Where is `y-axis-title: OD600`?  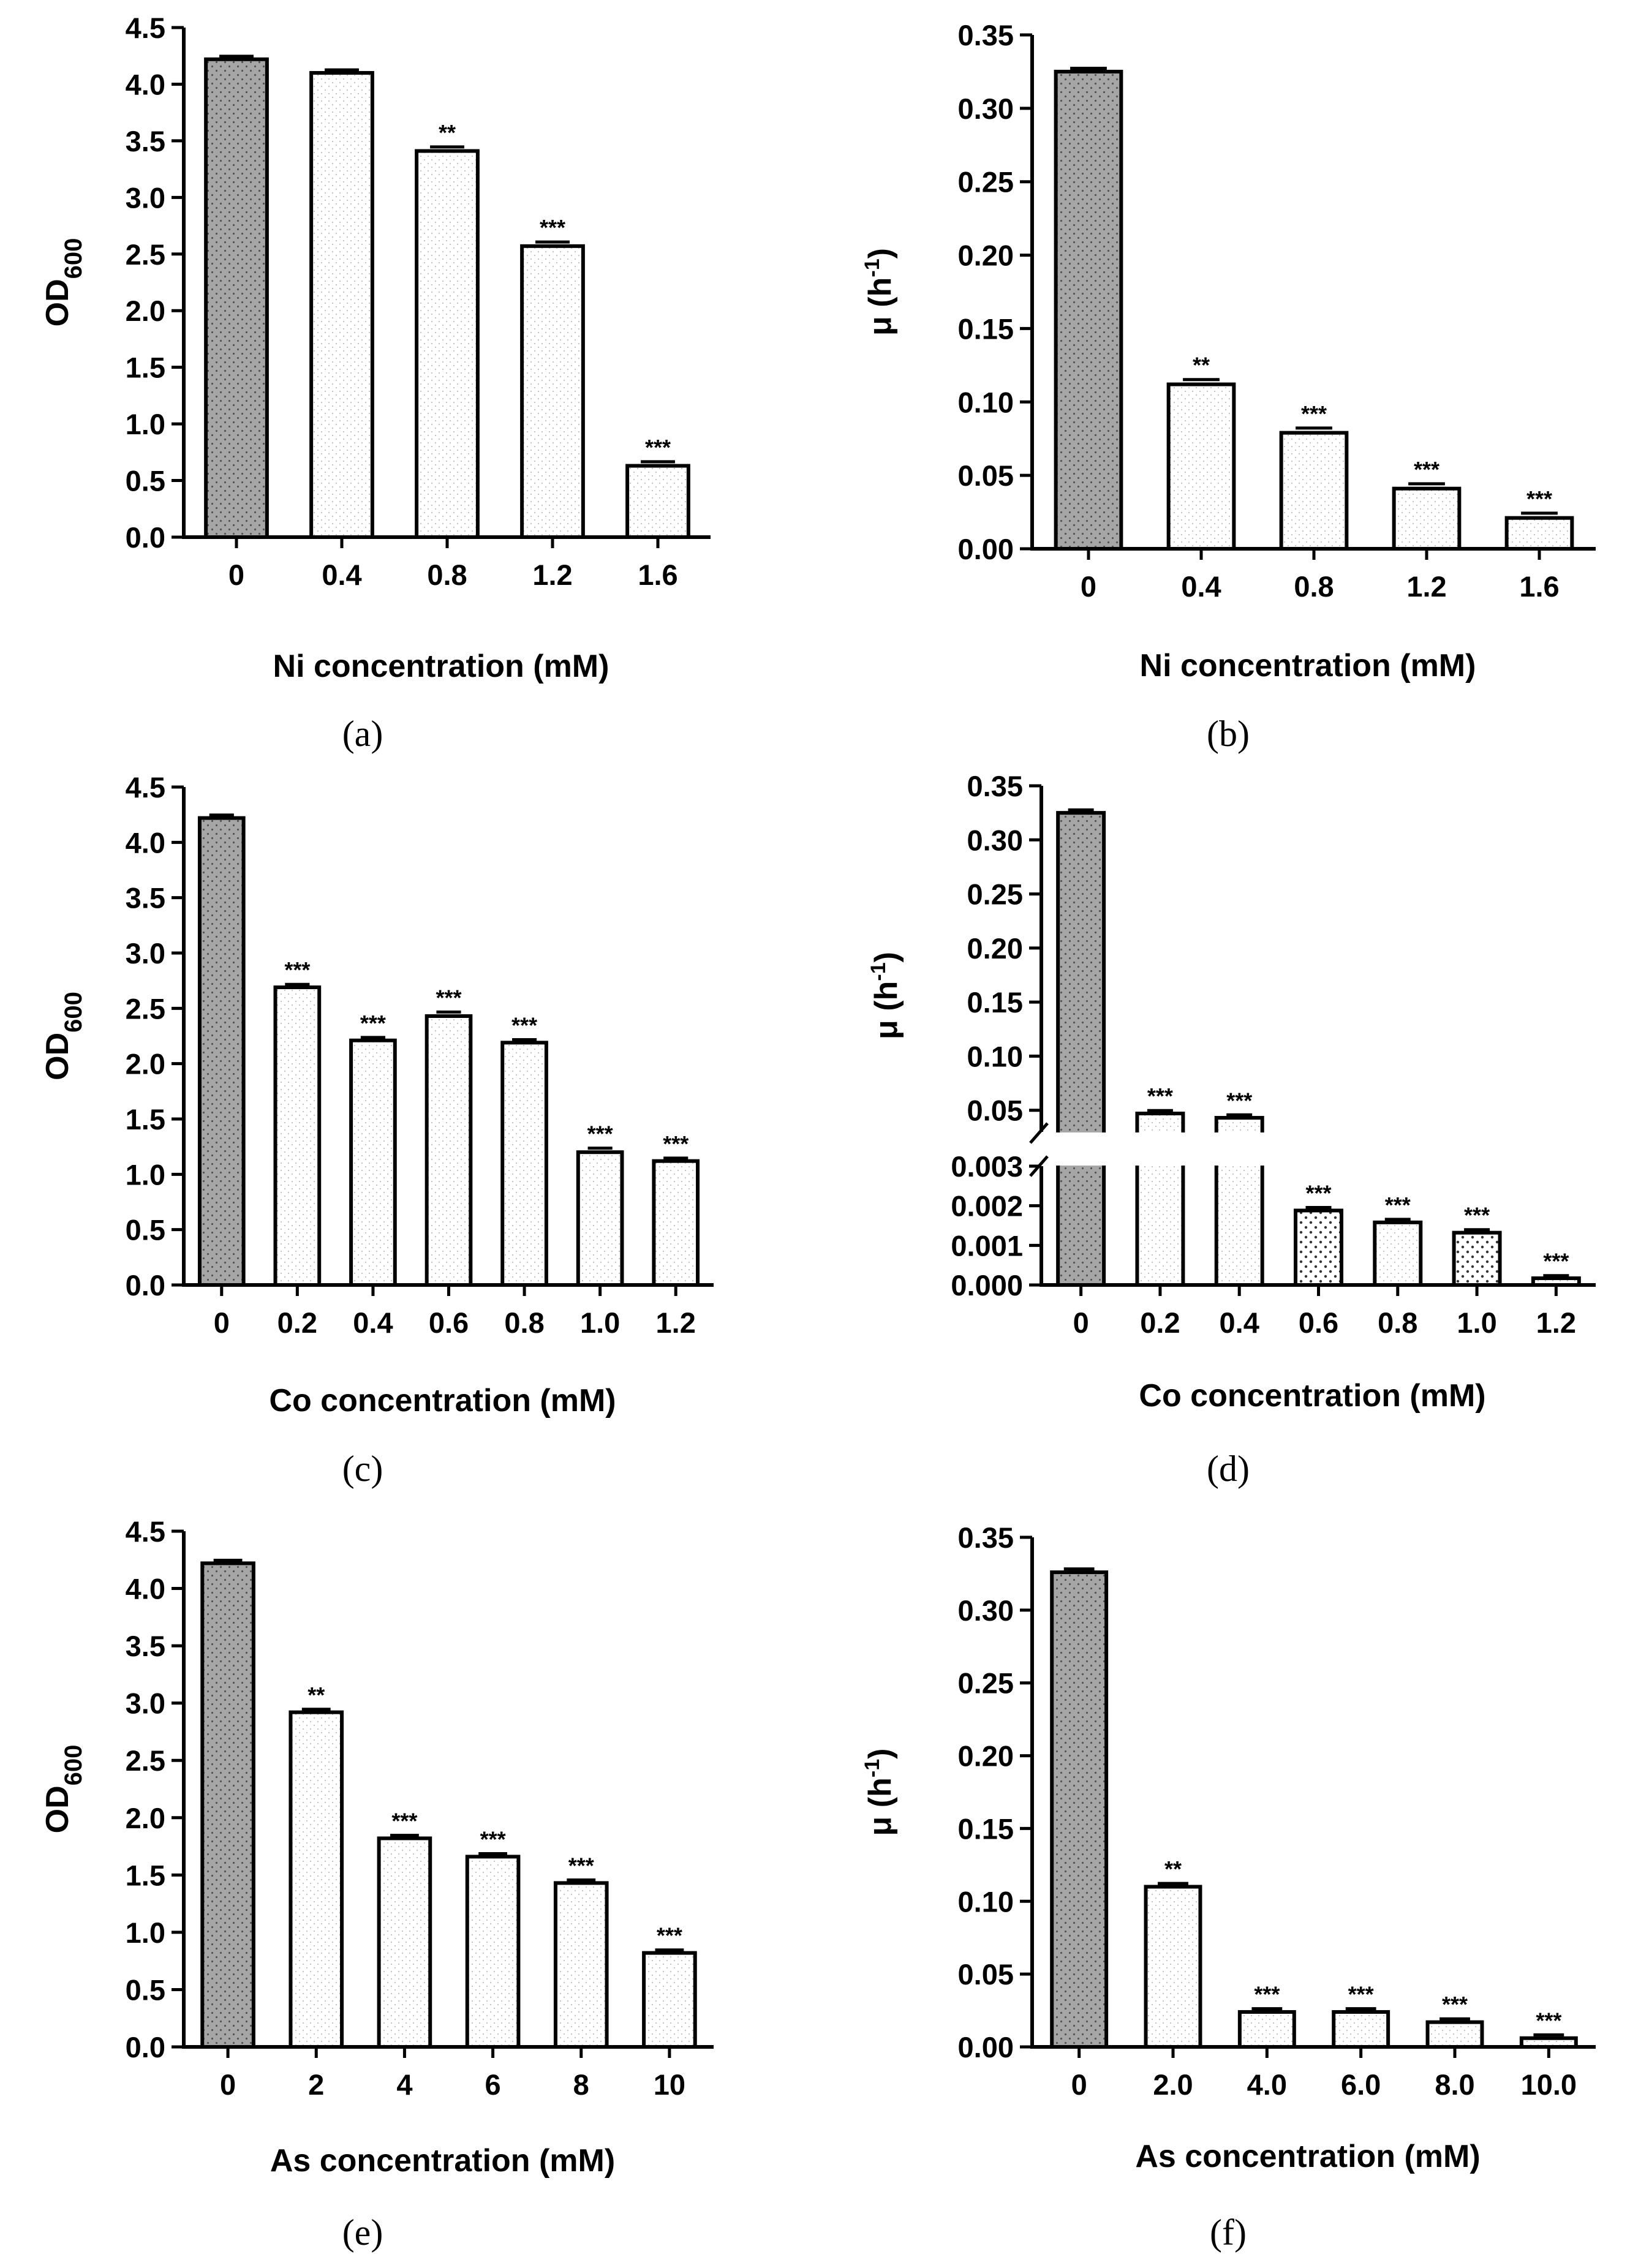 y-axis-title: OD600 is located at coordinates (63, 282).